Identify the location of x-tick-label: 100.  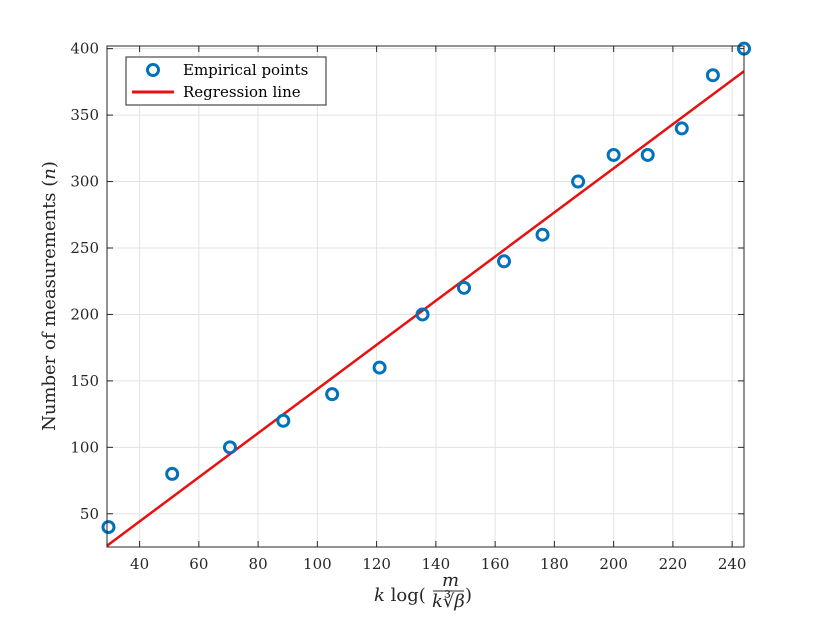
(317, 564).